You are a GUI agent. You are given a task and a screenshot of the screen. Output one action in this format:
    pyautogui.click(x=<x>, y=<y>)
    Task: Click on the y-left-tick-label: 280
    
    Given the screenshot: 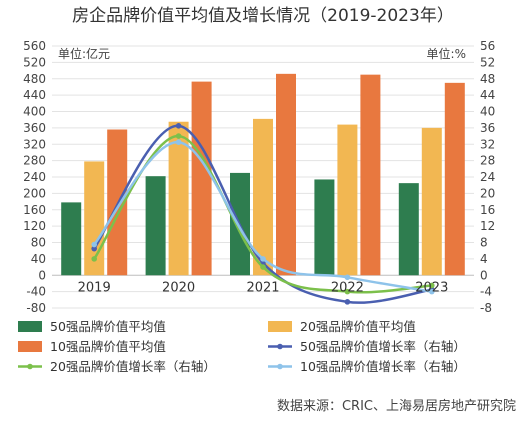 What is the action you would take?
    pyautogui.click(x=34, y=161)
    